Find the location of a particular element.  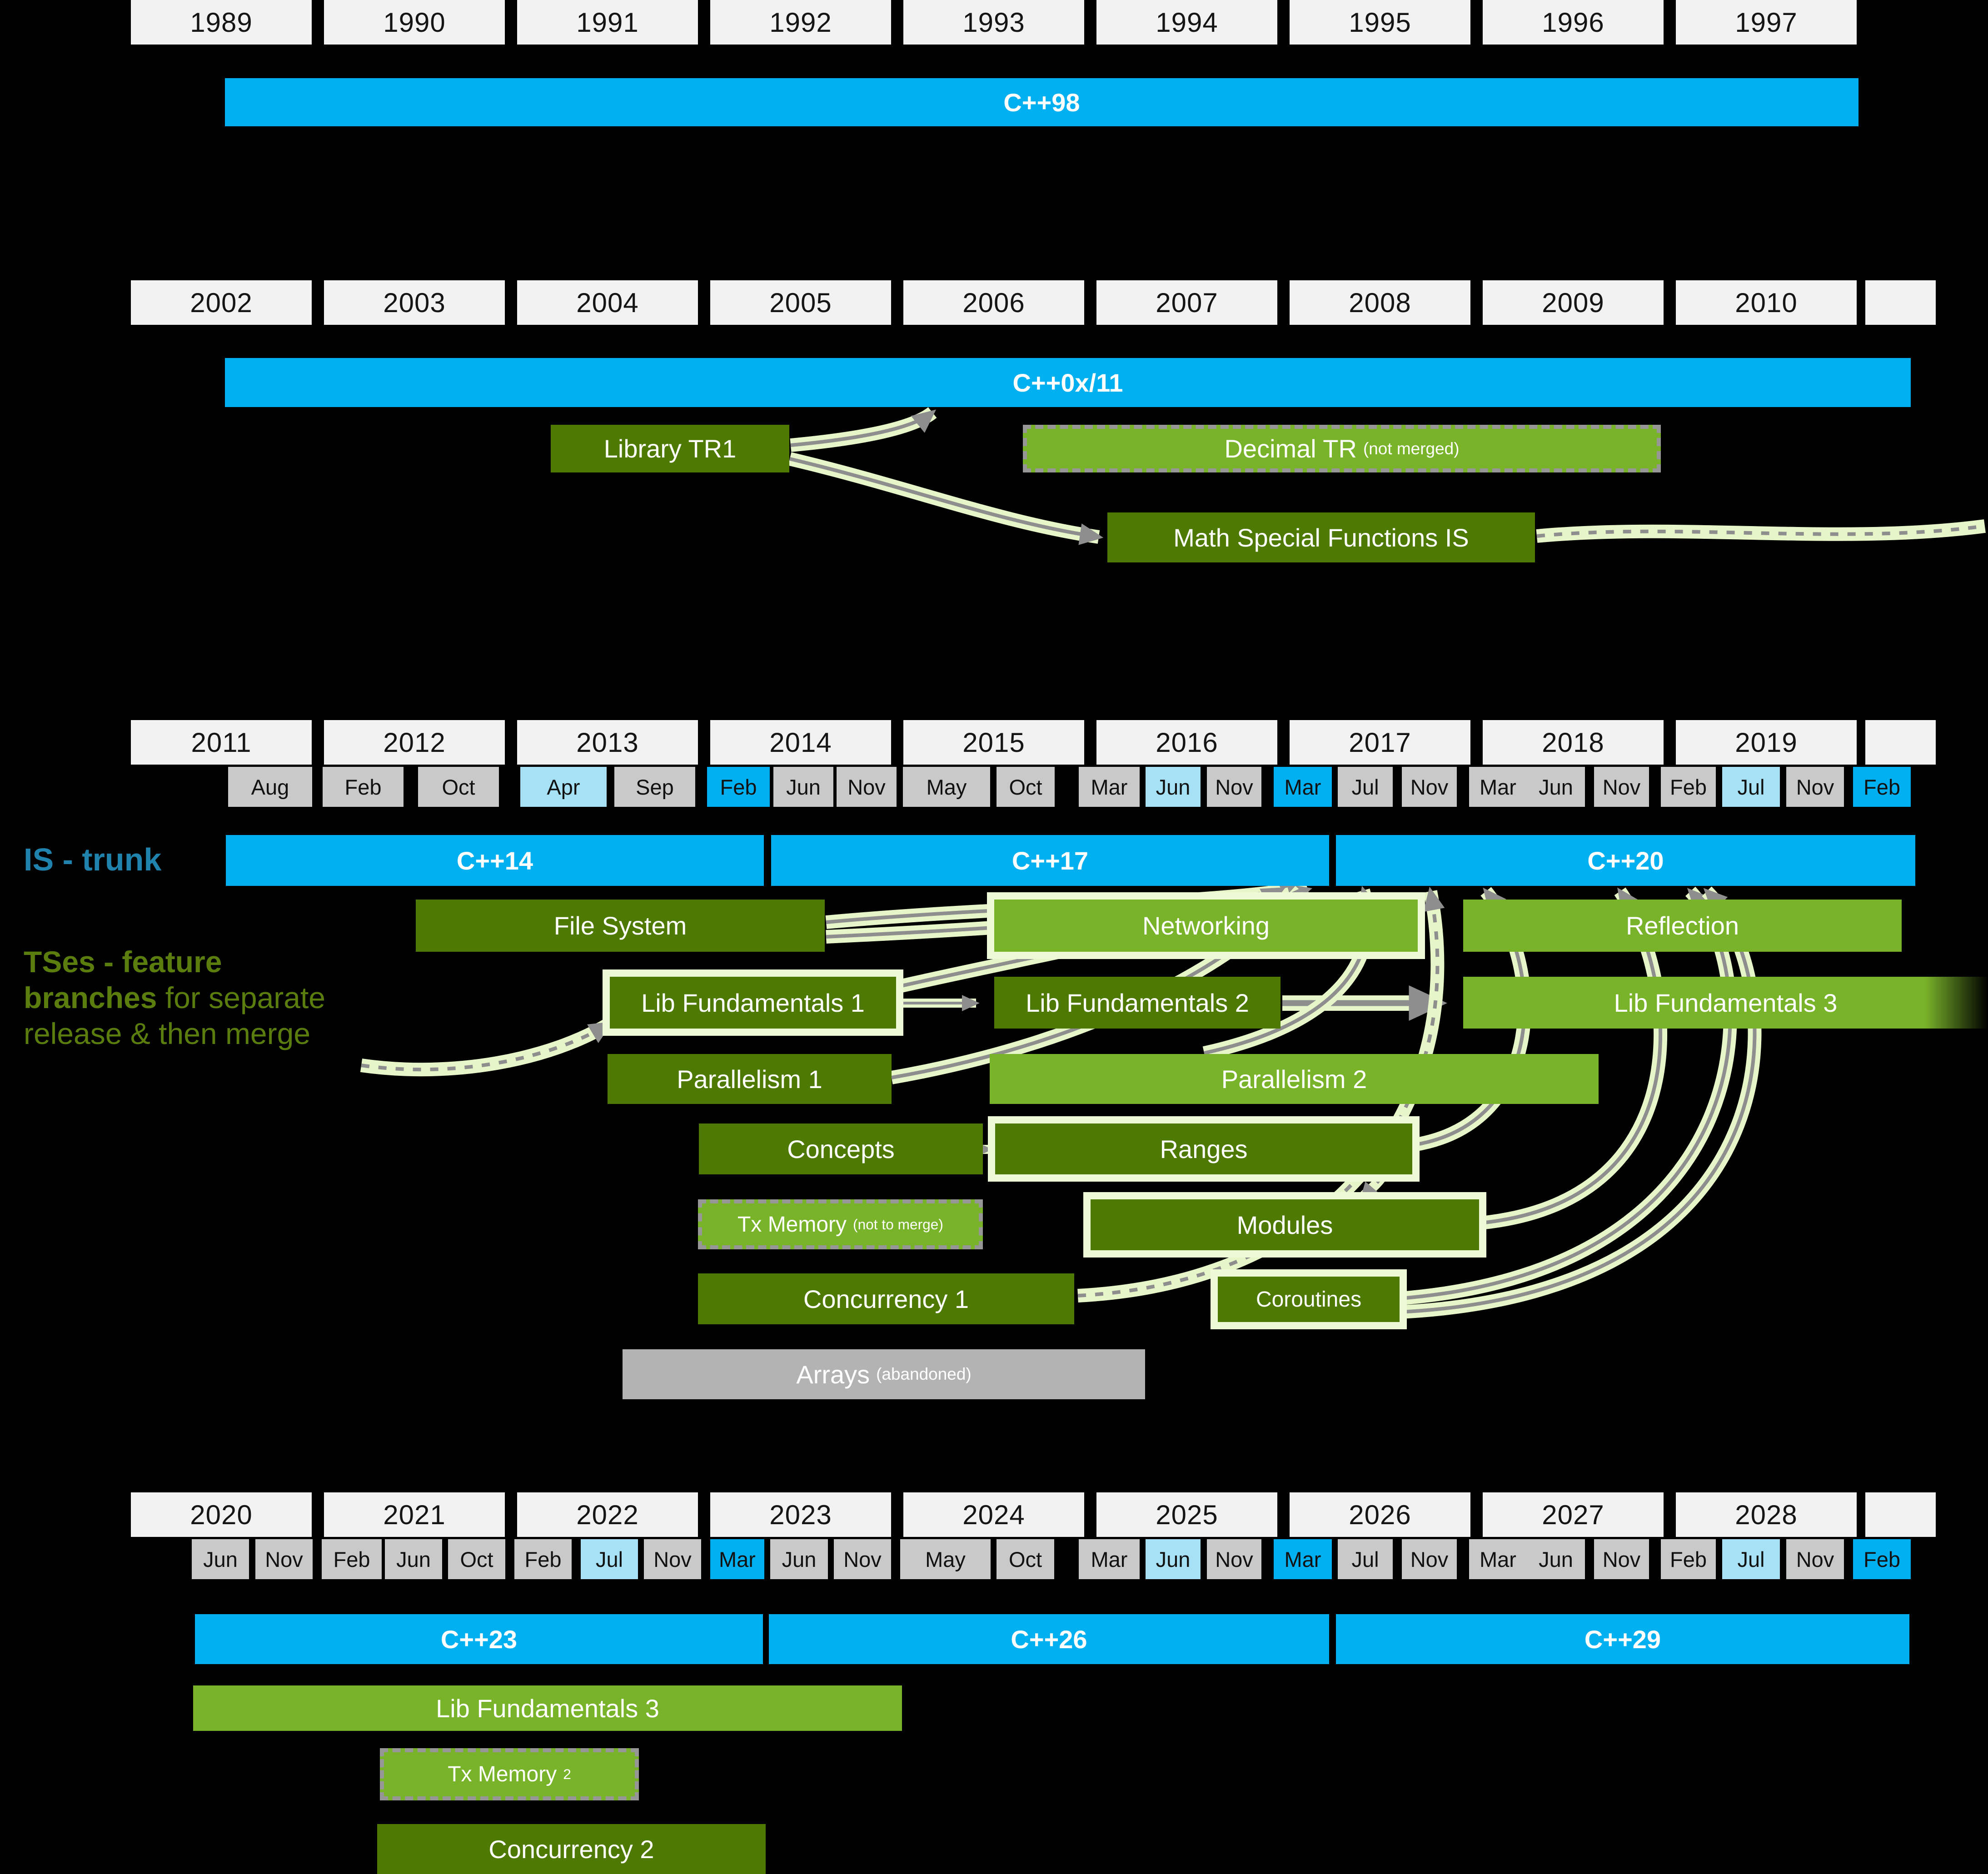

month-row4-13-mar: Mar is located at coordinates (1109, 1559).